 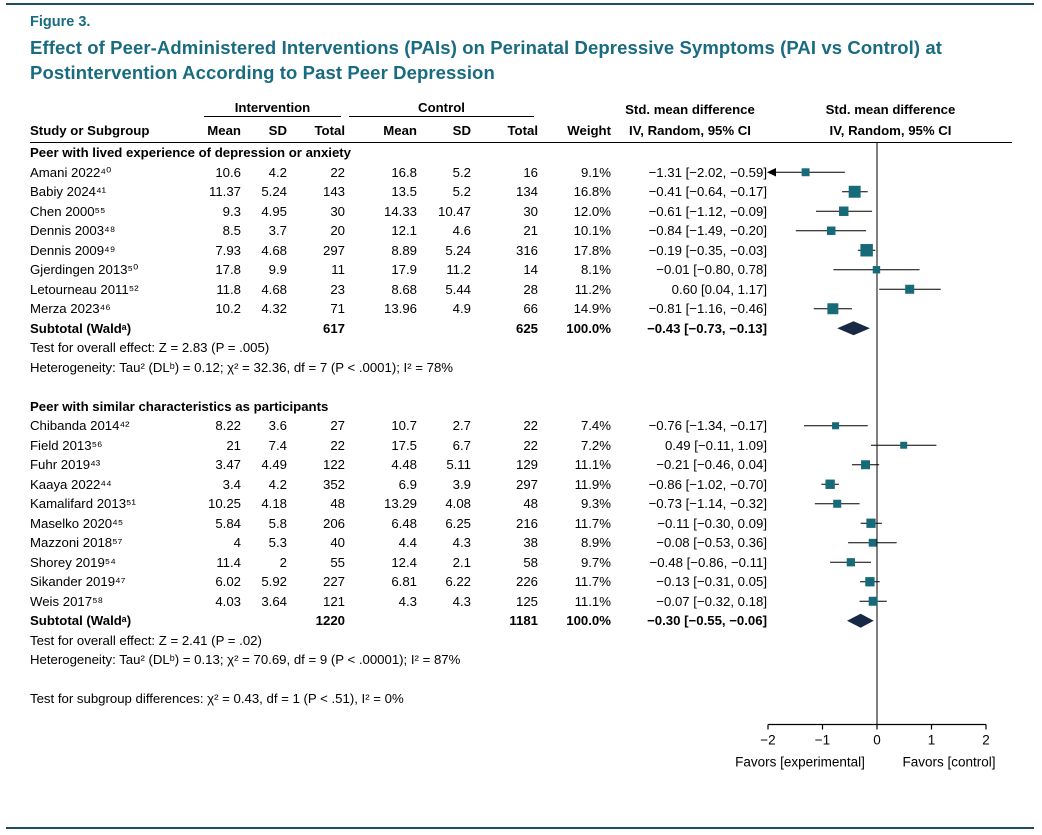 What do you see at coordinates (224, 504) in the screenshot?
I see `intervention-mean: 10.25` at bounding box center [224, 504].